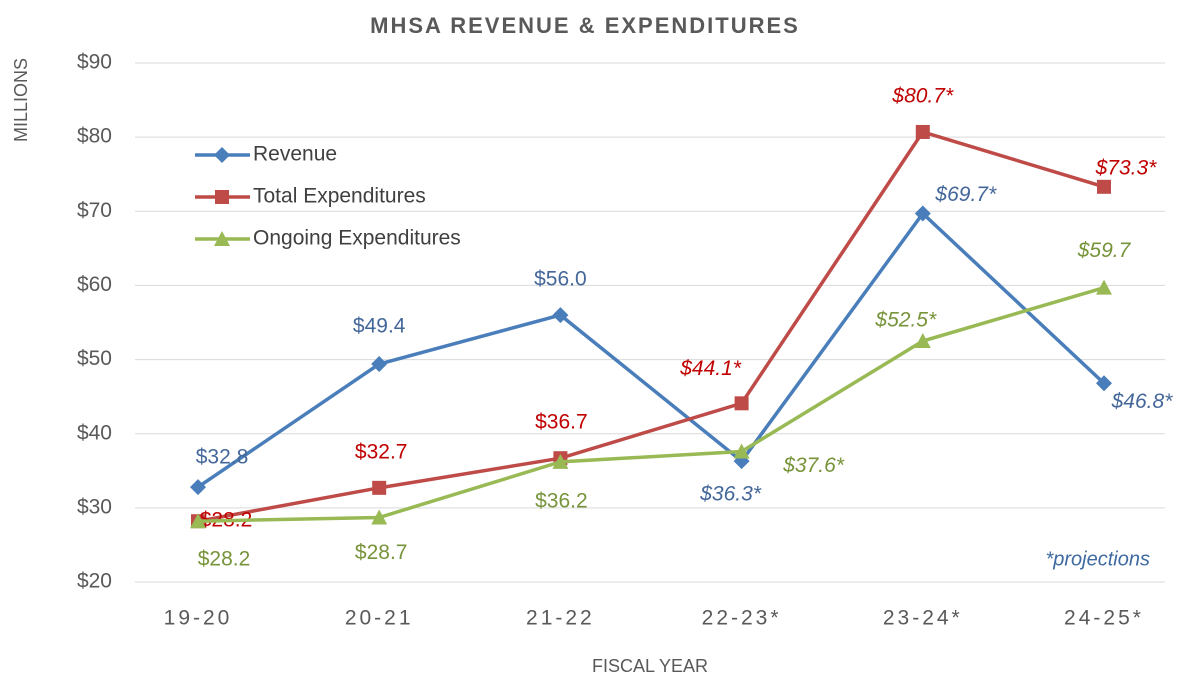 This screenshot has width=1186, height=681. What do you see at coordinates (357, 238) in the screenshot?
I see `legend-label: Ongoing Expenditures` at bounding box center [357, 238].